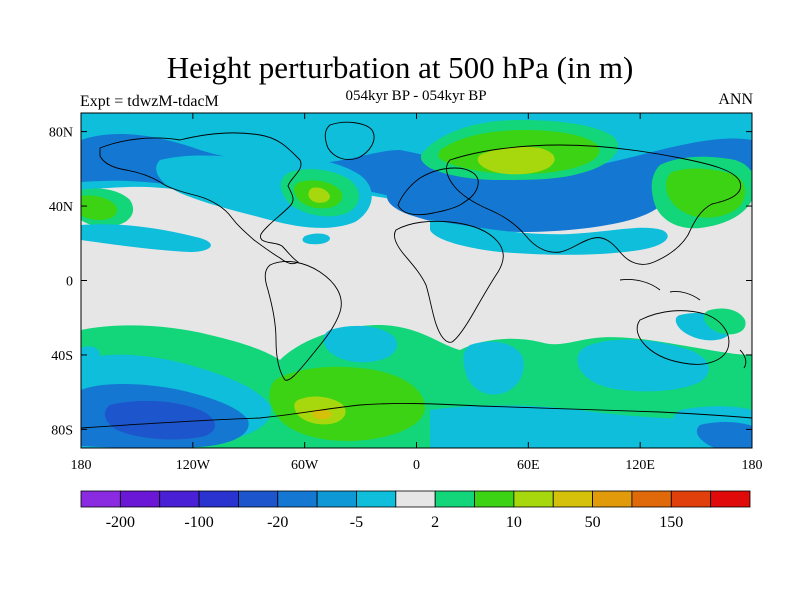 Image resolution: width=800 pixels, height=600 pixels. Describe the element at coordinates (305, 465) in the screenshot. I see `lon-tick-label: 60W` at that location.